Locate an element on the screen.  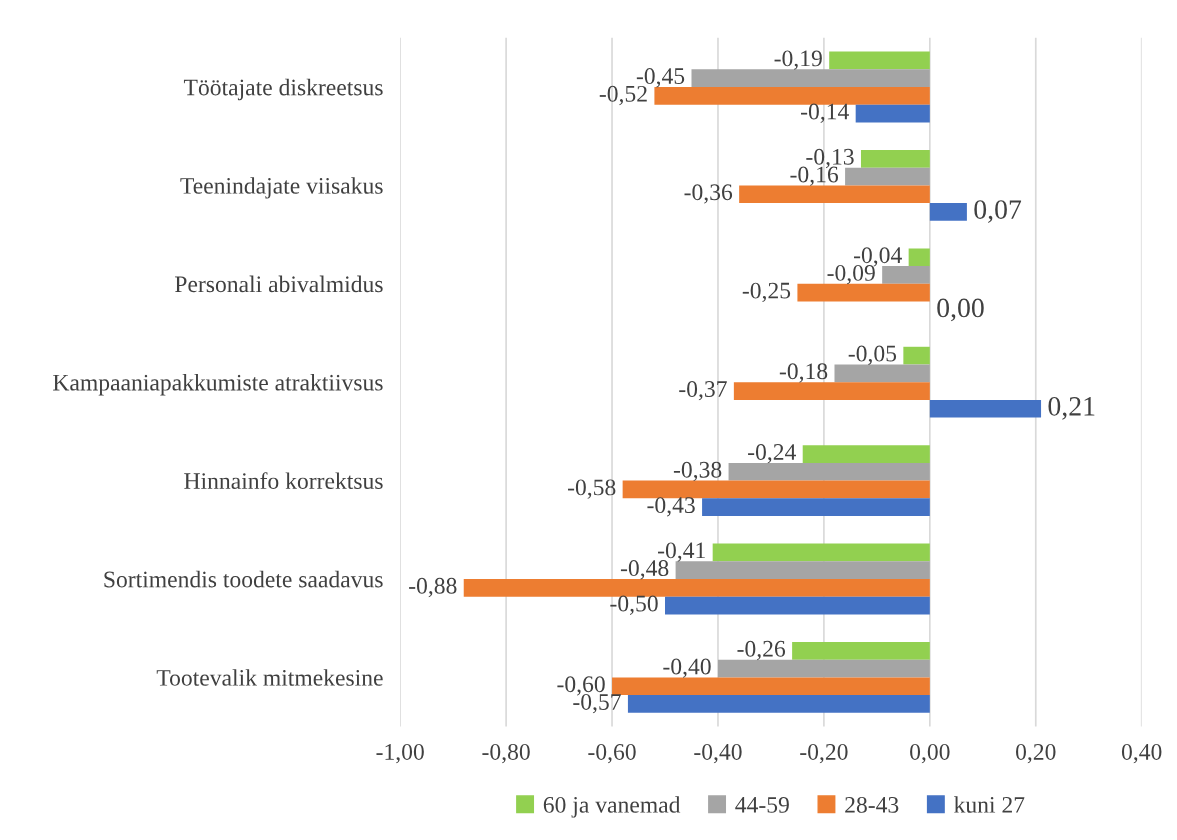
legend-label: 28-43 is located at coordinates (872, 804).